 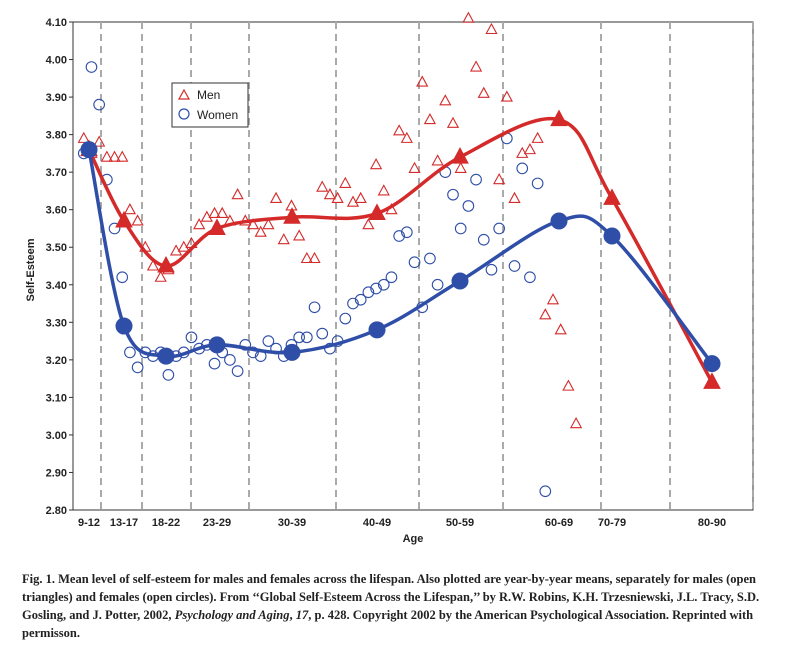 What do you see at coordinates (184, 94) in the screenshot?
I see `legend-triangle-icon` at bounding box center [184, 94].